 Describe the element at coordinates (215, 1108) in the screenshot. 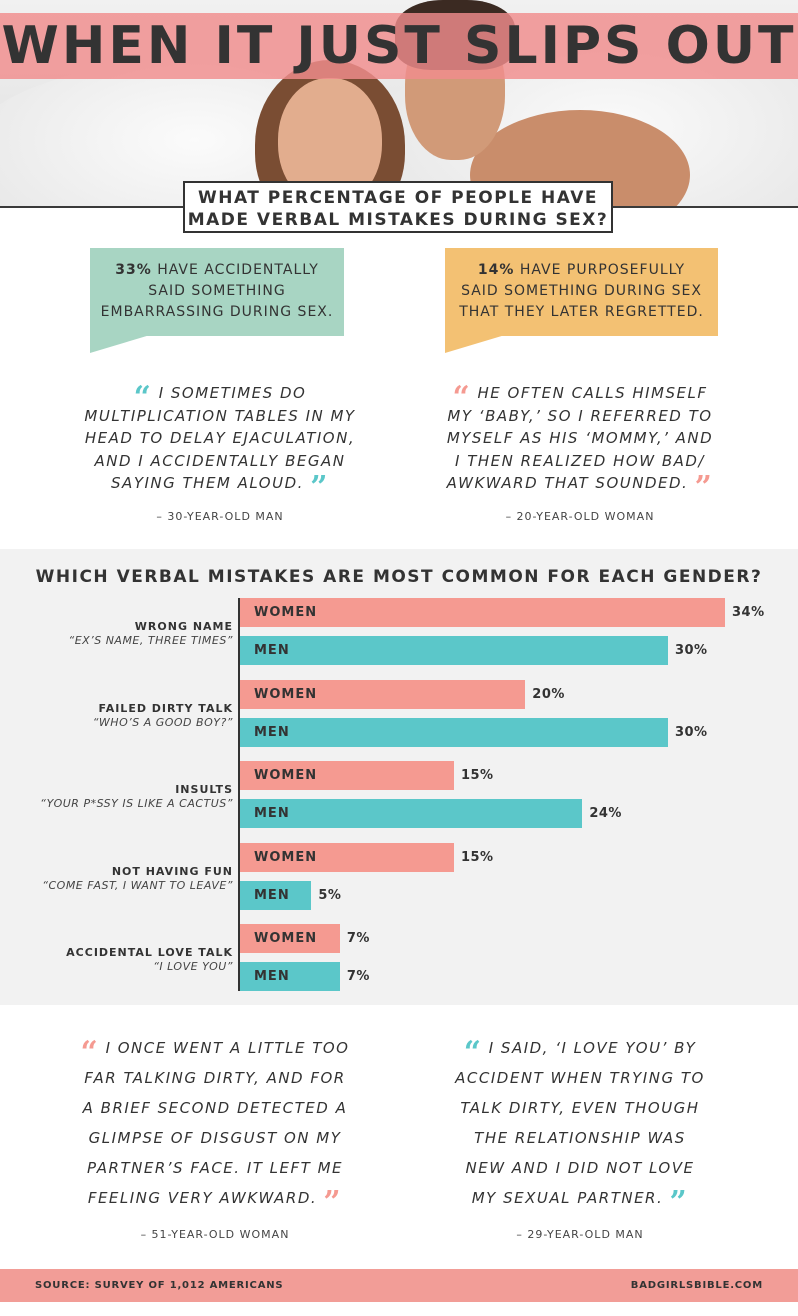

I see `quote-line: A BRIEF SECOND DETECTED A` at that location.